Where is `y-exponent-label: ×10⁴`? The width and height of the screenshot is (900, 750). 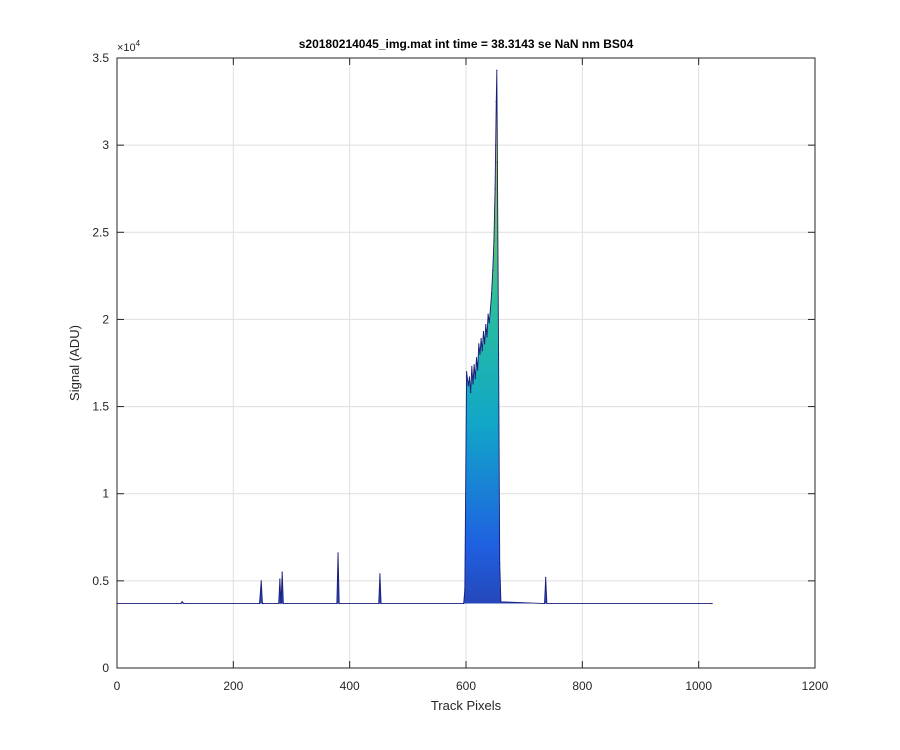 y-exponent-label: ×10⁴ is located at coordinates (129, 46).